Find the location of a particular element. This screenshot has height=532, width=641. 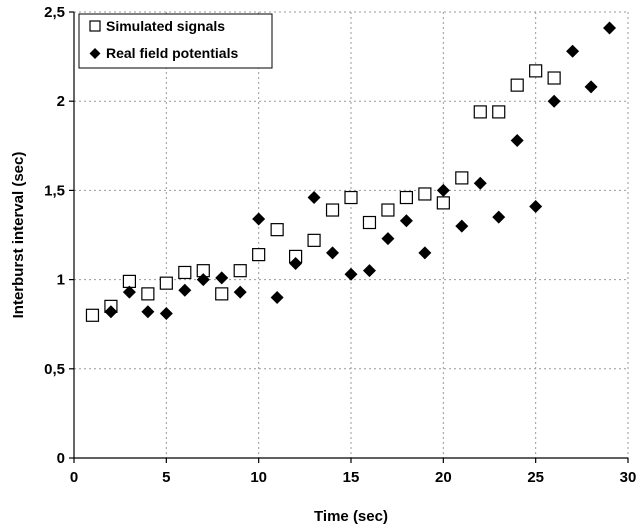

legend: Simulated signals Real field potentials is located at coordinates (175, 41).